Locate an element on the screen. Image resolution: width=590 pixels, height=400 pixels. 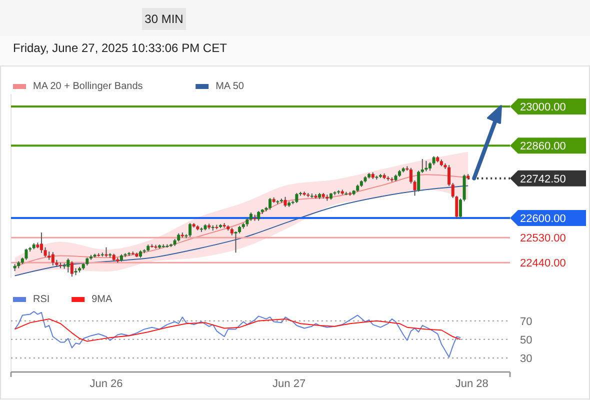
y-tick-label: 70 is located at coordinates (526, 322).